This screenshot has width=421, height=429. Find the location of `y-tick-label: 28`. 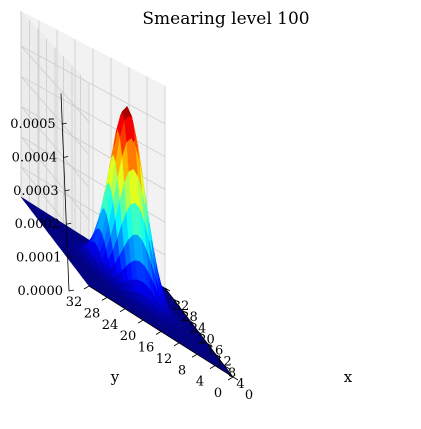

y-tick-label: 28 is located at coordinates (92, 313).